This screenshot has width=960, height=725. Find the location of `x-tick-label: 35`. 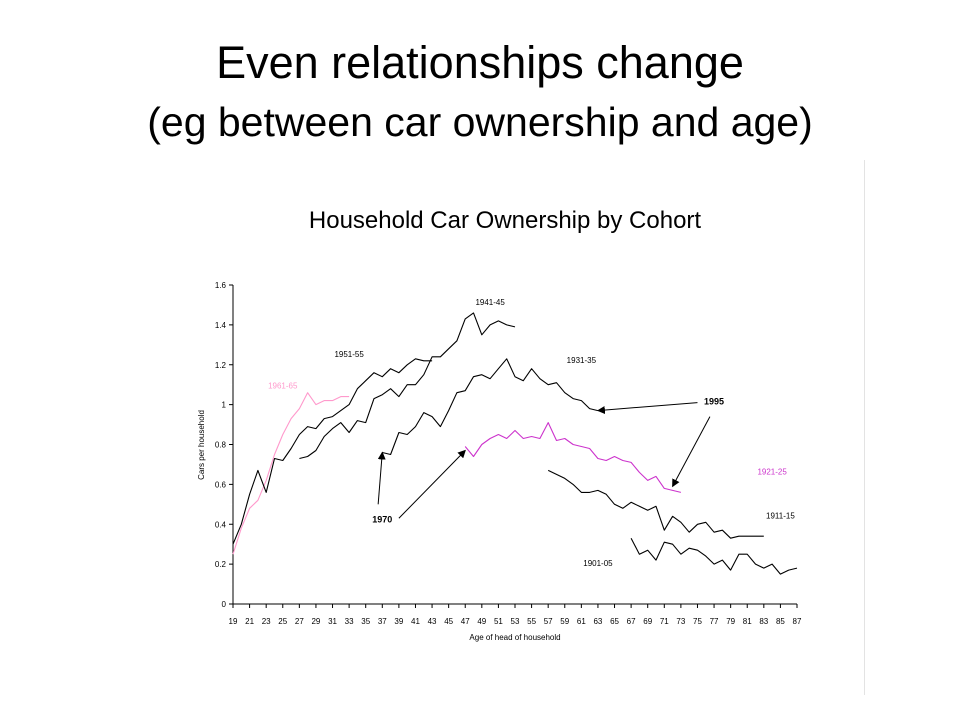

x-tick-label: 35 is located at coordinates (365, 621).